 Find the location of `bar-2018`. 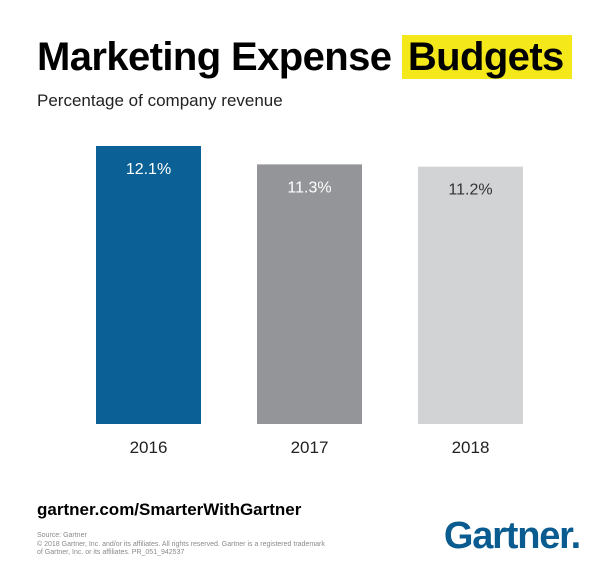

bar-2018 is located at coordinates (470, 295).